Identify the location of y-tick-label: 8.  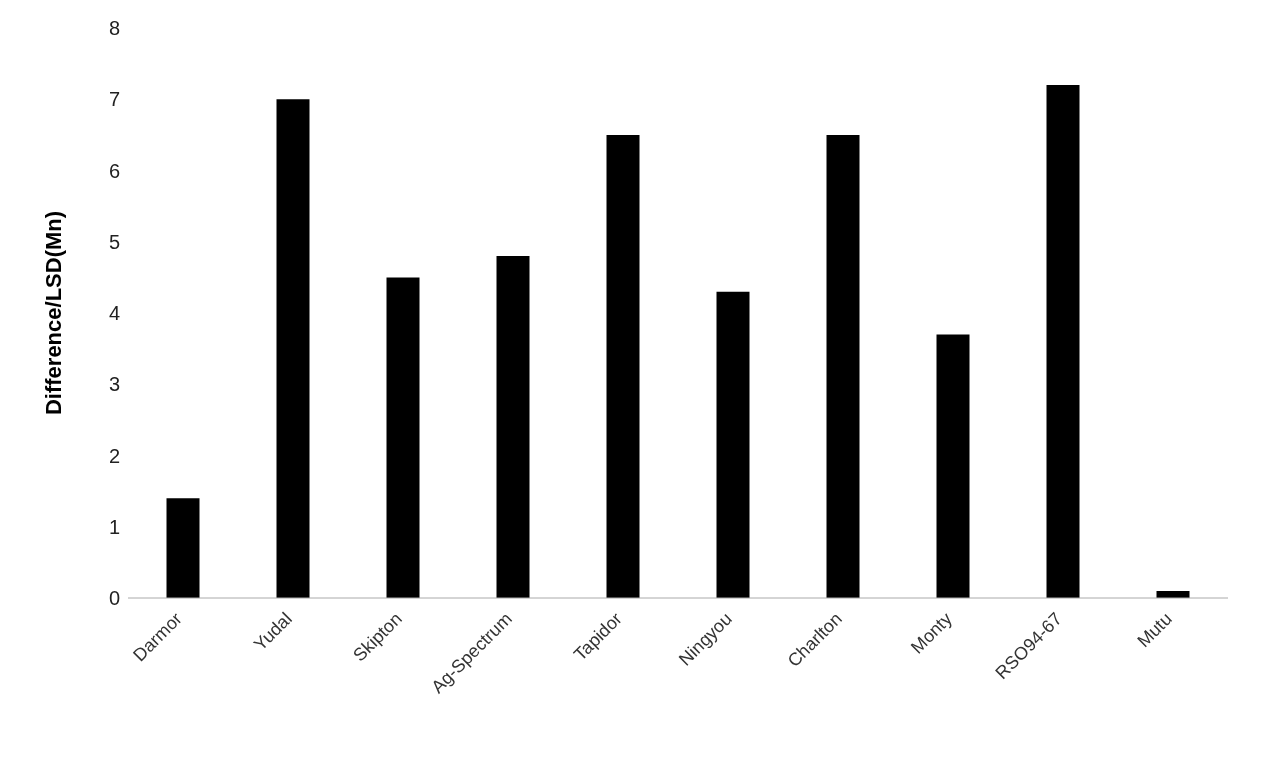
(114, 28).